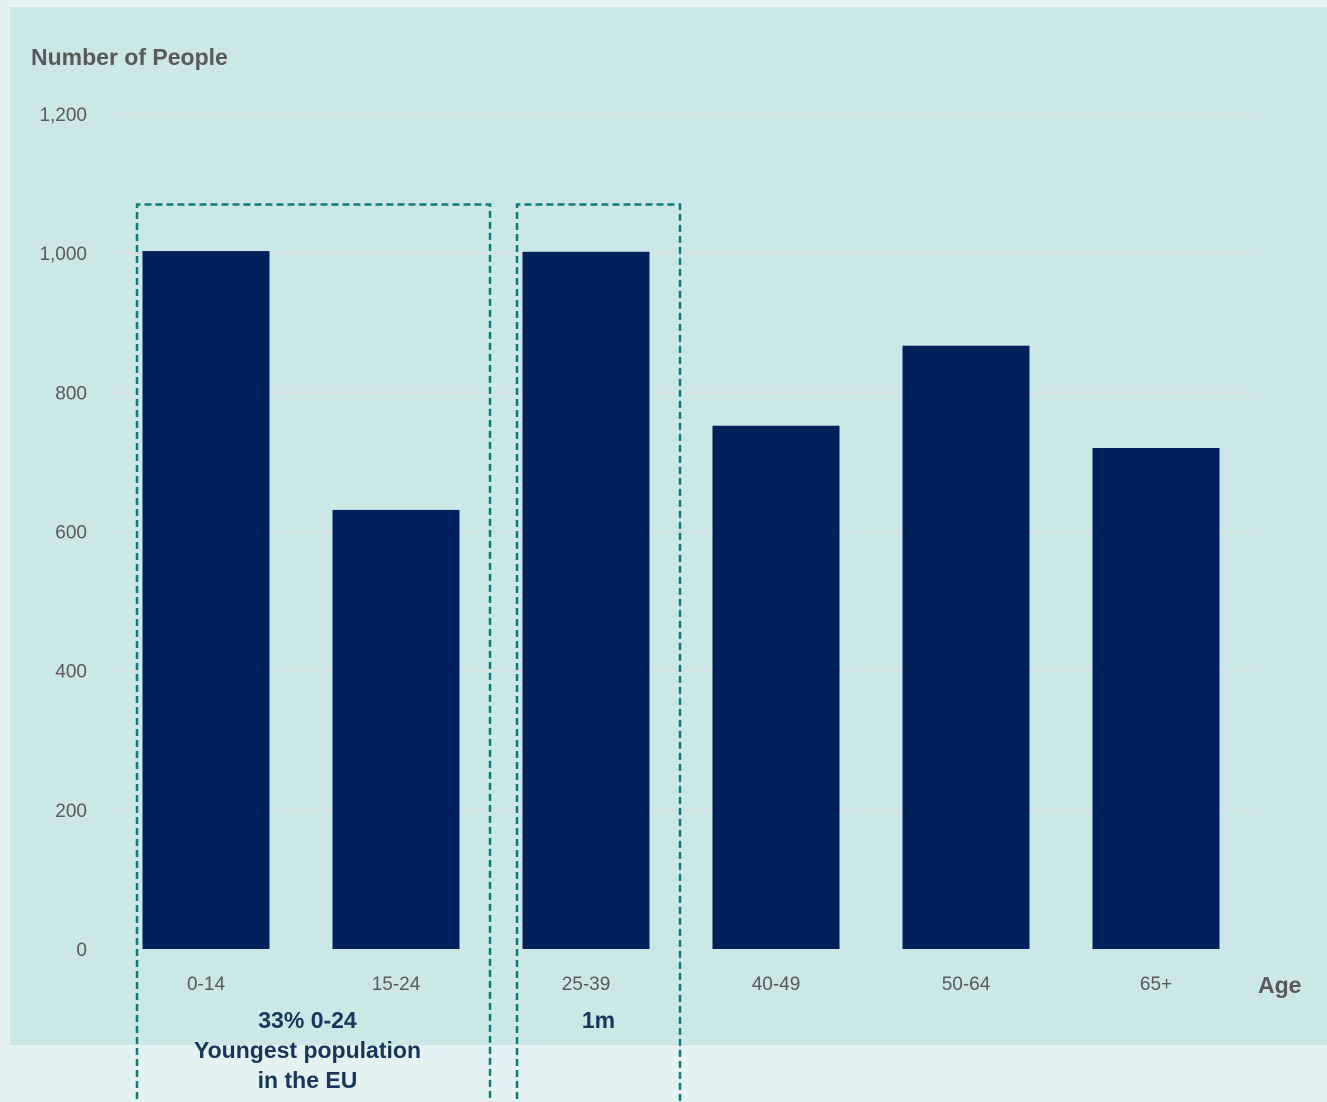  I want to click on x-axis-title: Age, so click(1279, 985).